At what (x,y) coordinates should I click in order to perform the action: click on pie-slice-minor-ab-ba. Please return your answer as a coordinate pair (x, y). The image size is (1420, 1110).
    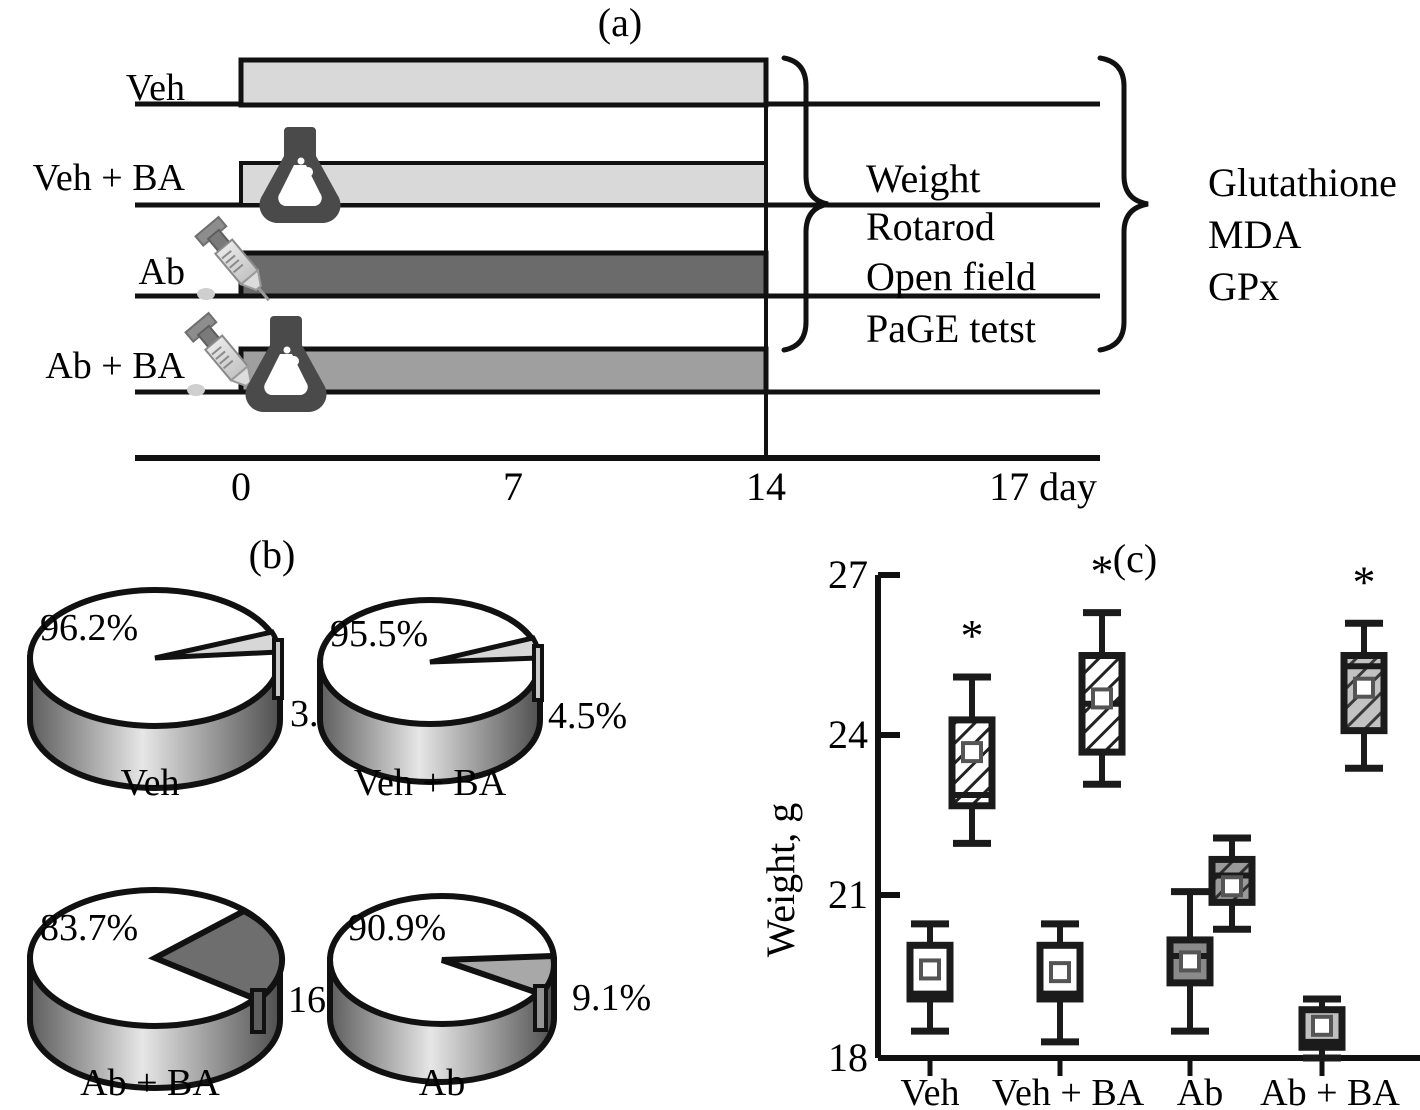
    Looking at the image, I should click on (216, 955).